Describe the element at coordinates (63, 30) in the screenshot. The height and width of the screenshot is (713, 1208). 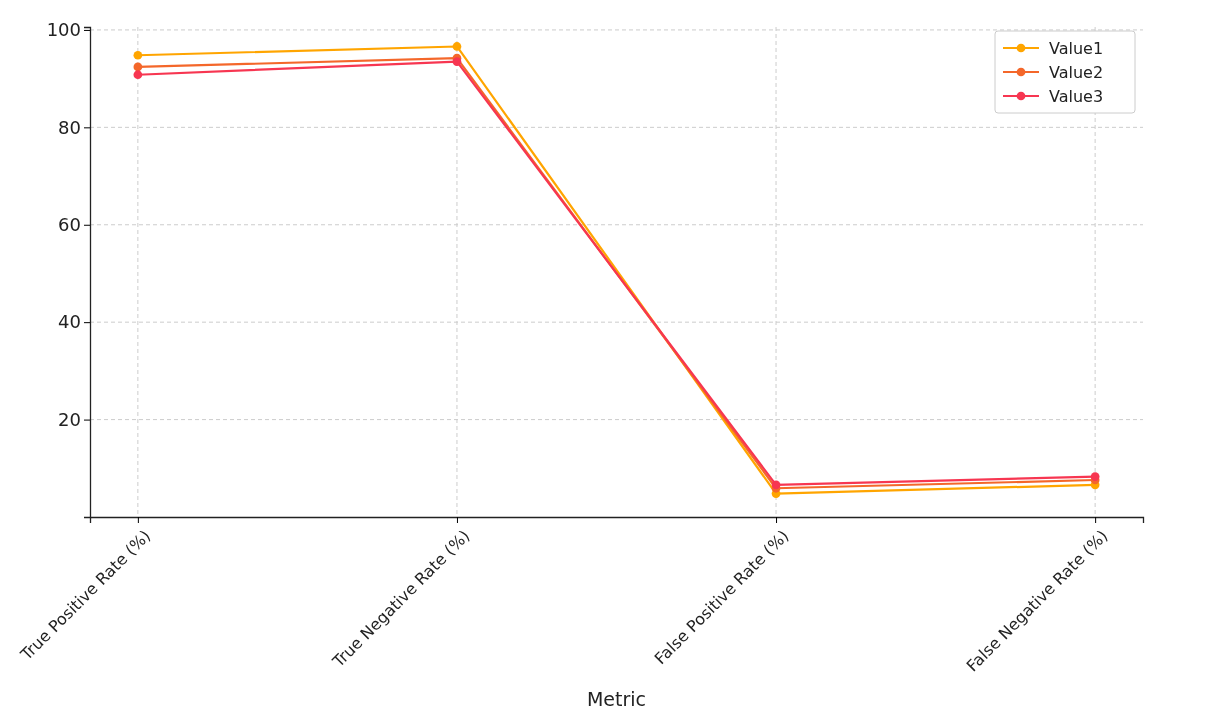
I see `y-tick-label: 100` at that location.